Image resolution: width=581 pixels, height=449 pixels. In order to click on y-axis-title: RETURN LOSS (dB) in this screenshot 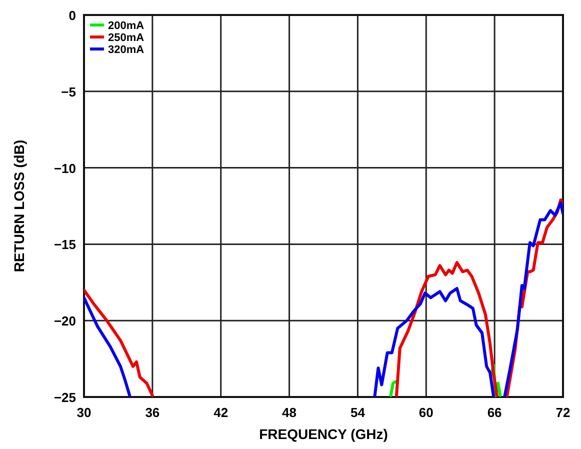, I will do `click(19, 206)`.